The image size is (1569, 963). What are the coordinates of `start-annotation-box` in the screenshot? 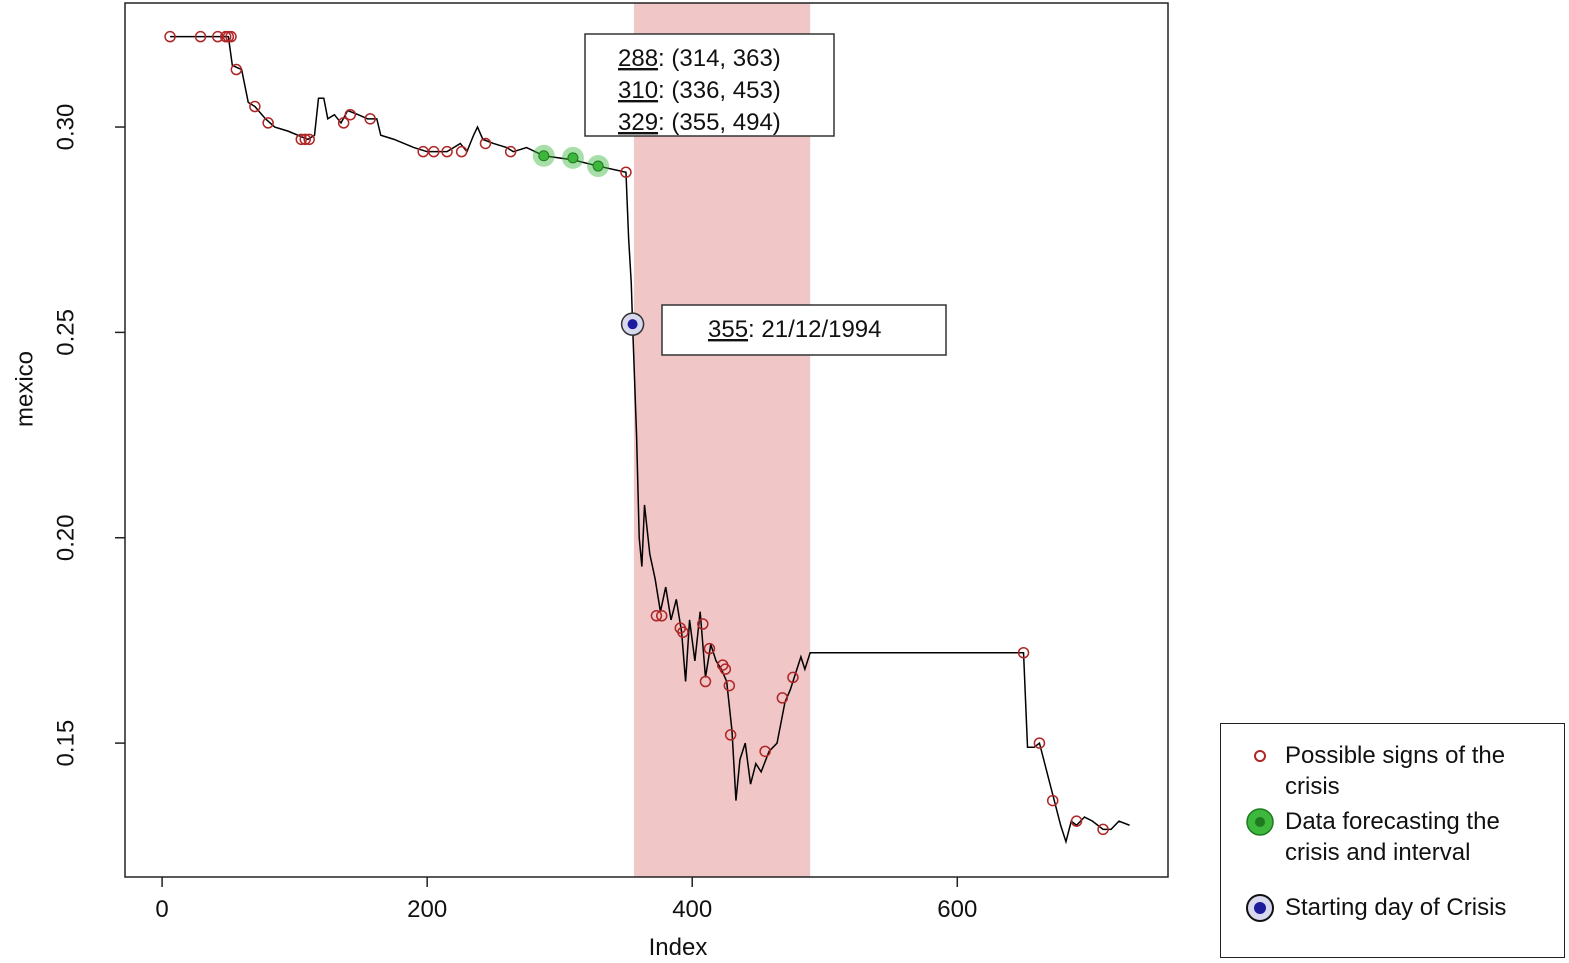 It's located at (804, 330).